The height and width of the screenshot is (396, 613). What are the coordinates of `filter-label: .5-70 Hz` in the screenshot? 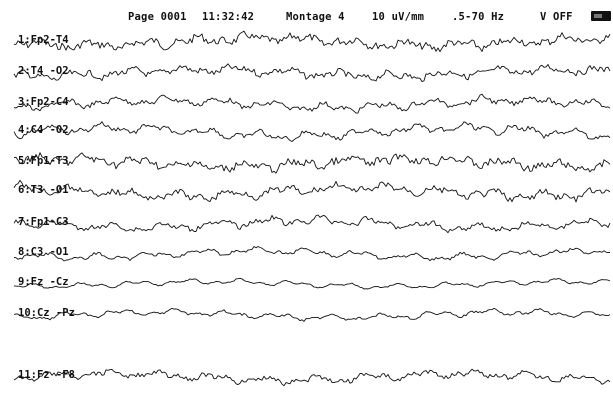 It's located at (478, 17).